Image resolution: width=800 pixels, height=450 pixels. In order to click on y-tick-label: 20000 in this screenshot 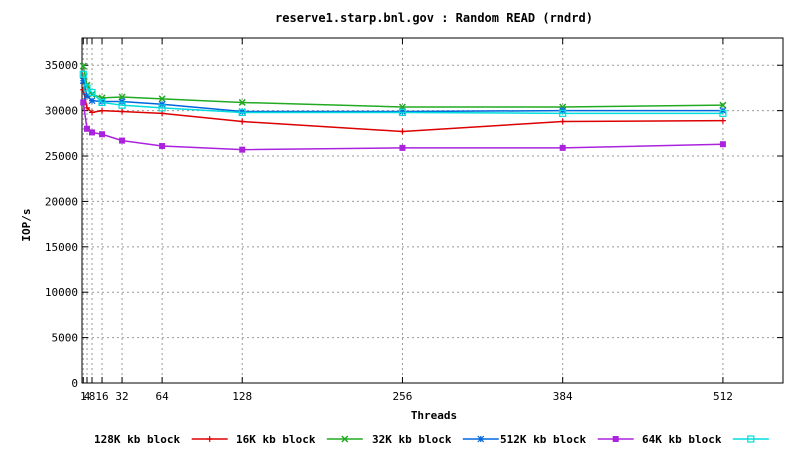, I will do `click(61, 201)`.